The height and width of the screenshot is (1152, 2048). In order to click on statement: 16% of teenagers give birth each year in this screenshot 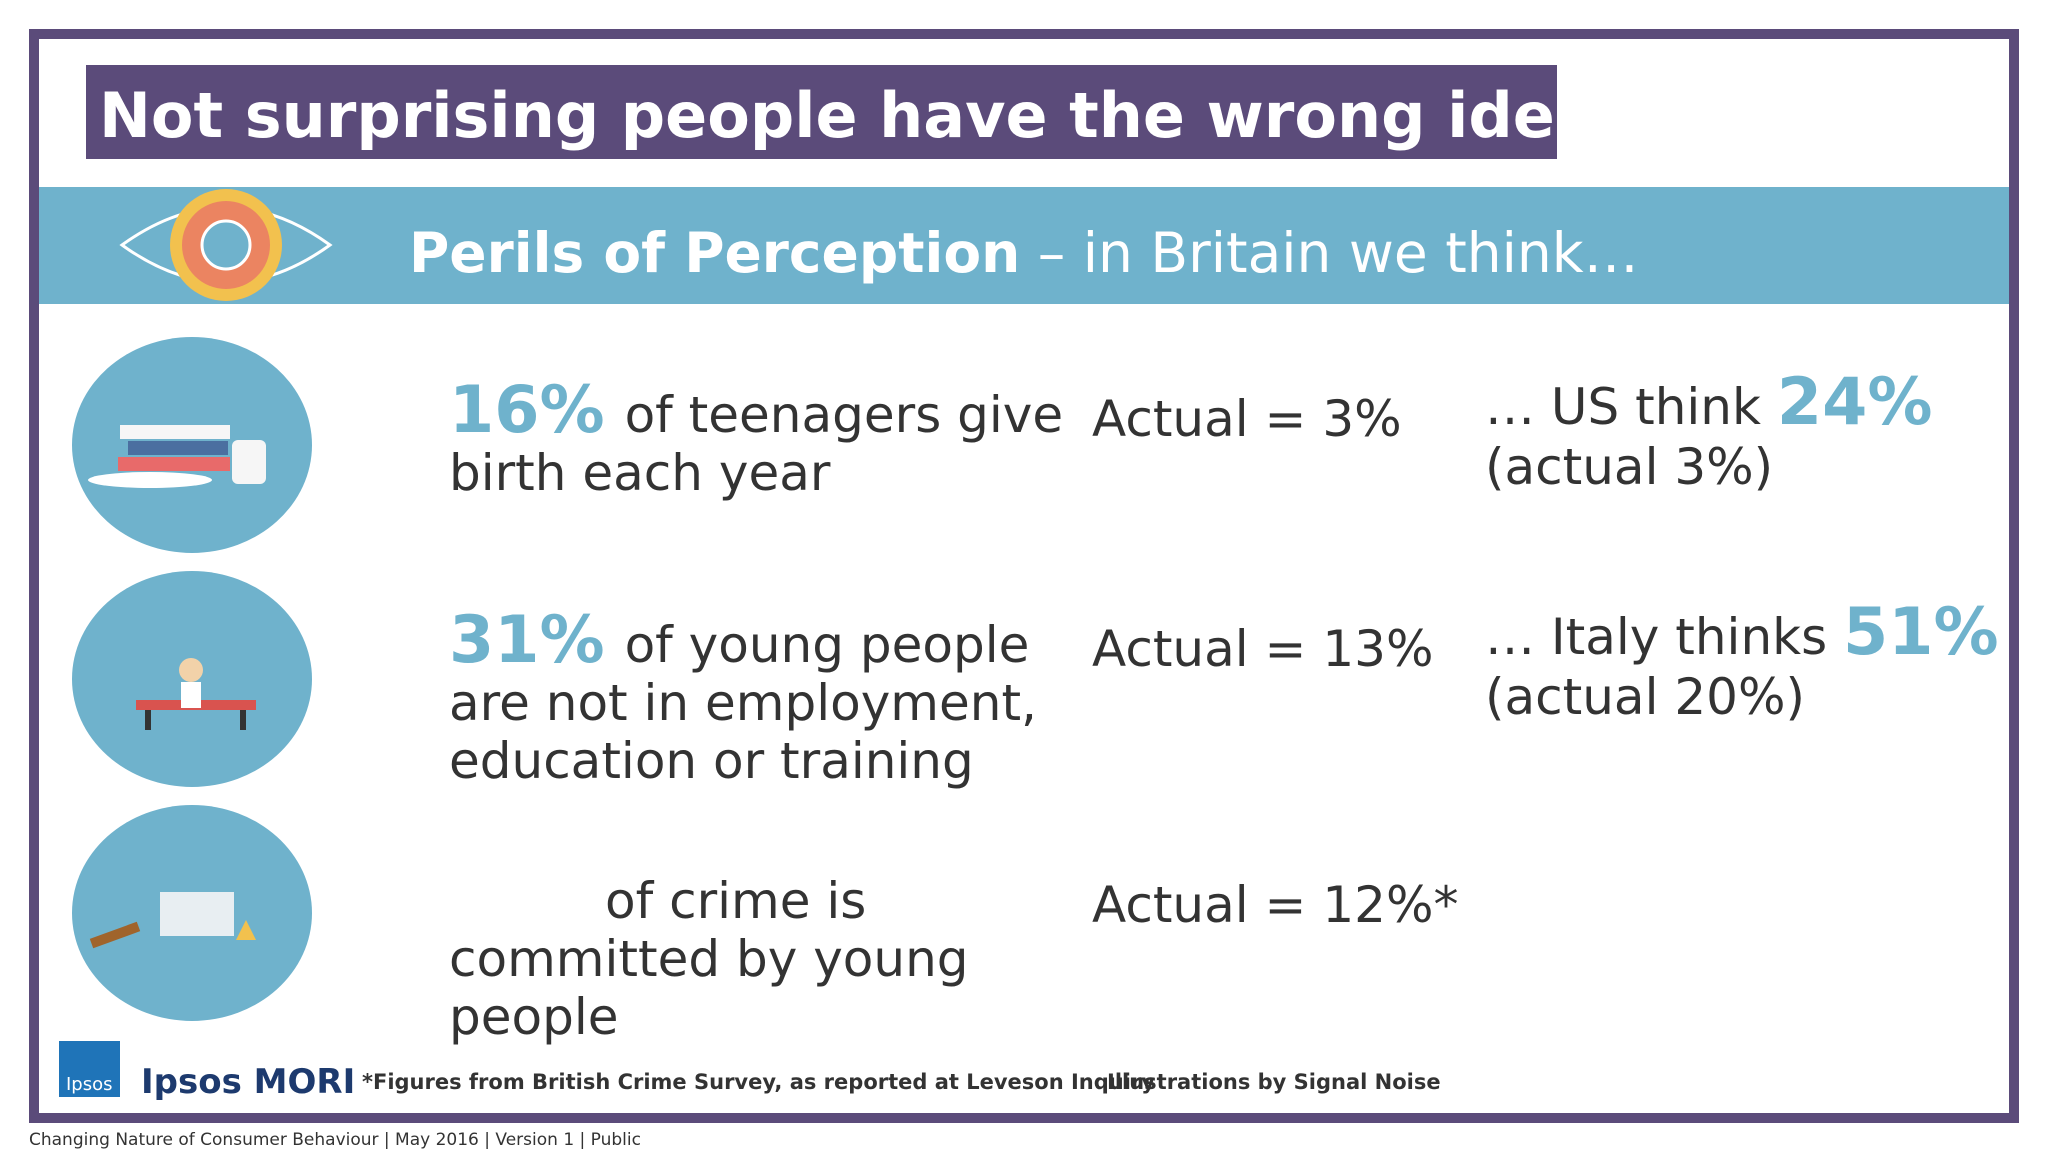, I will do `click(756, 437)`.